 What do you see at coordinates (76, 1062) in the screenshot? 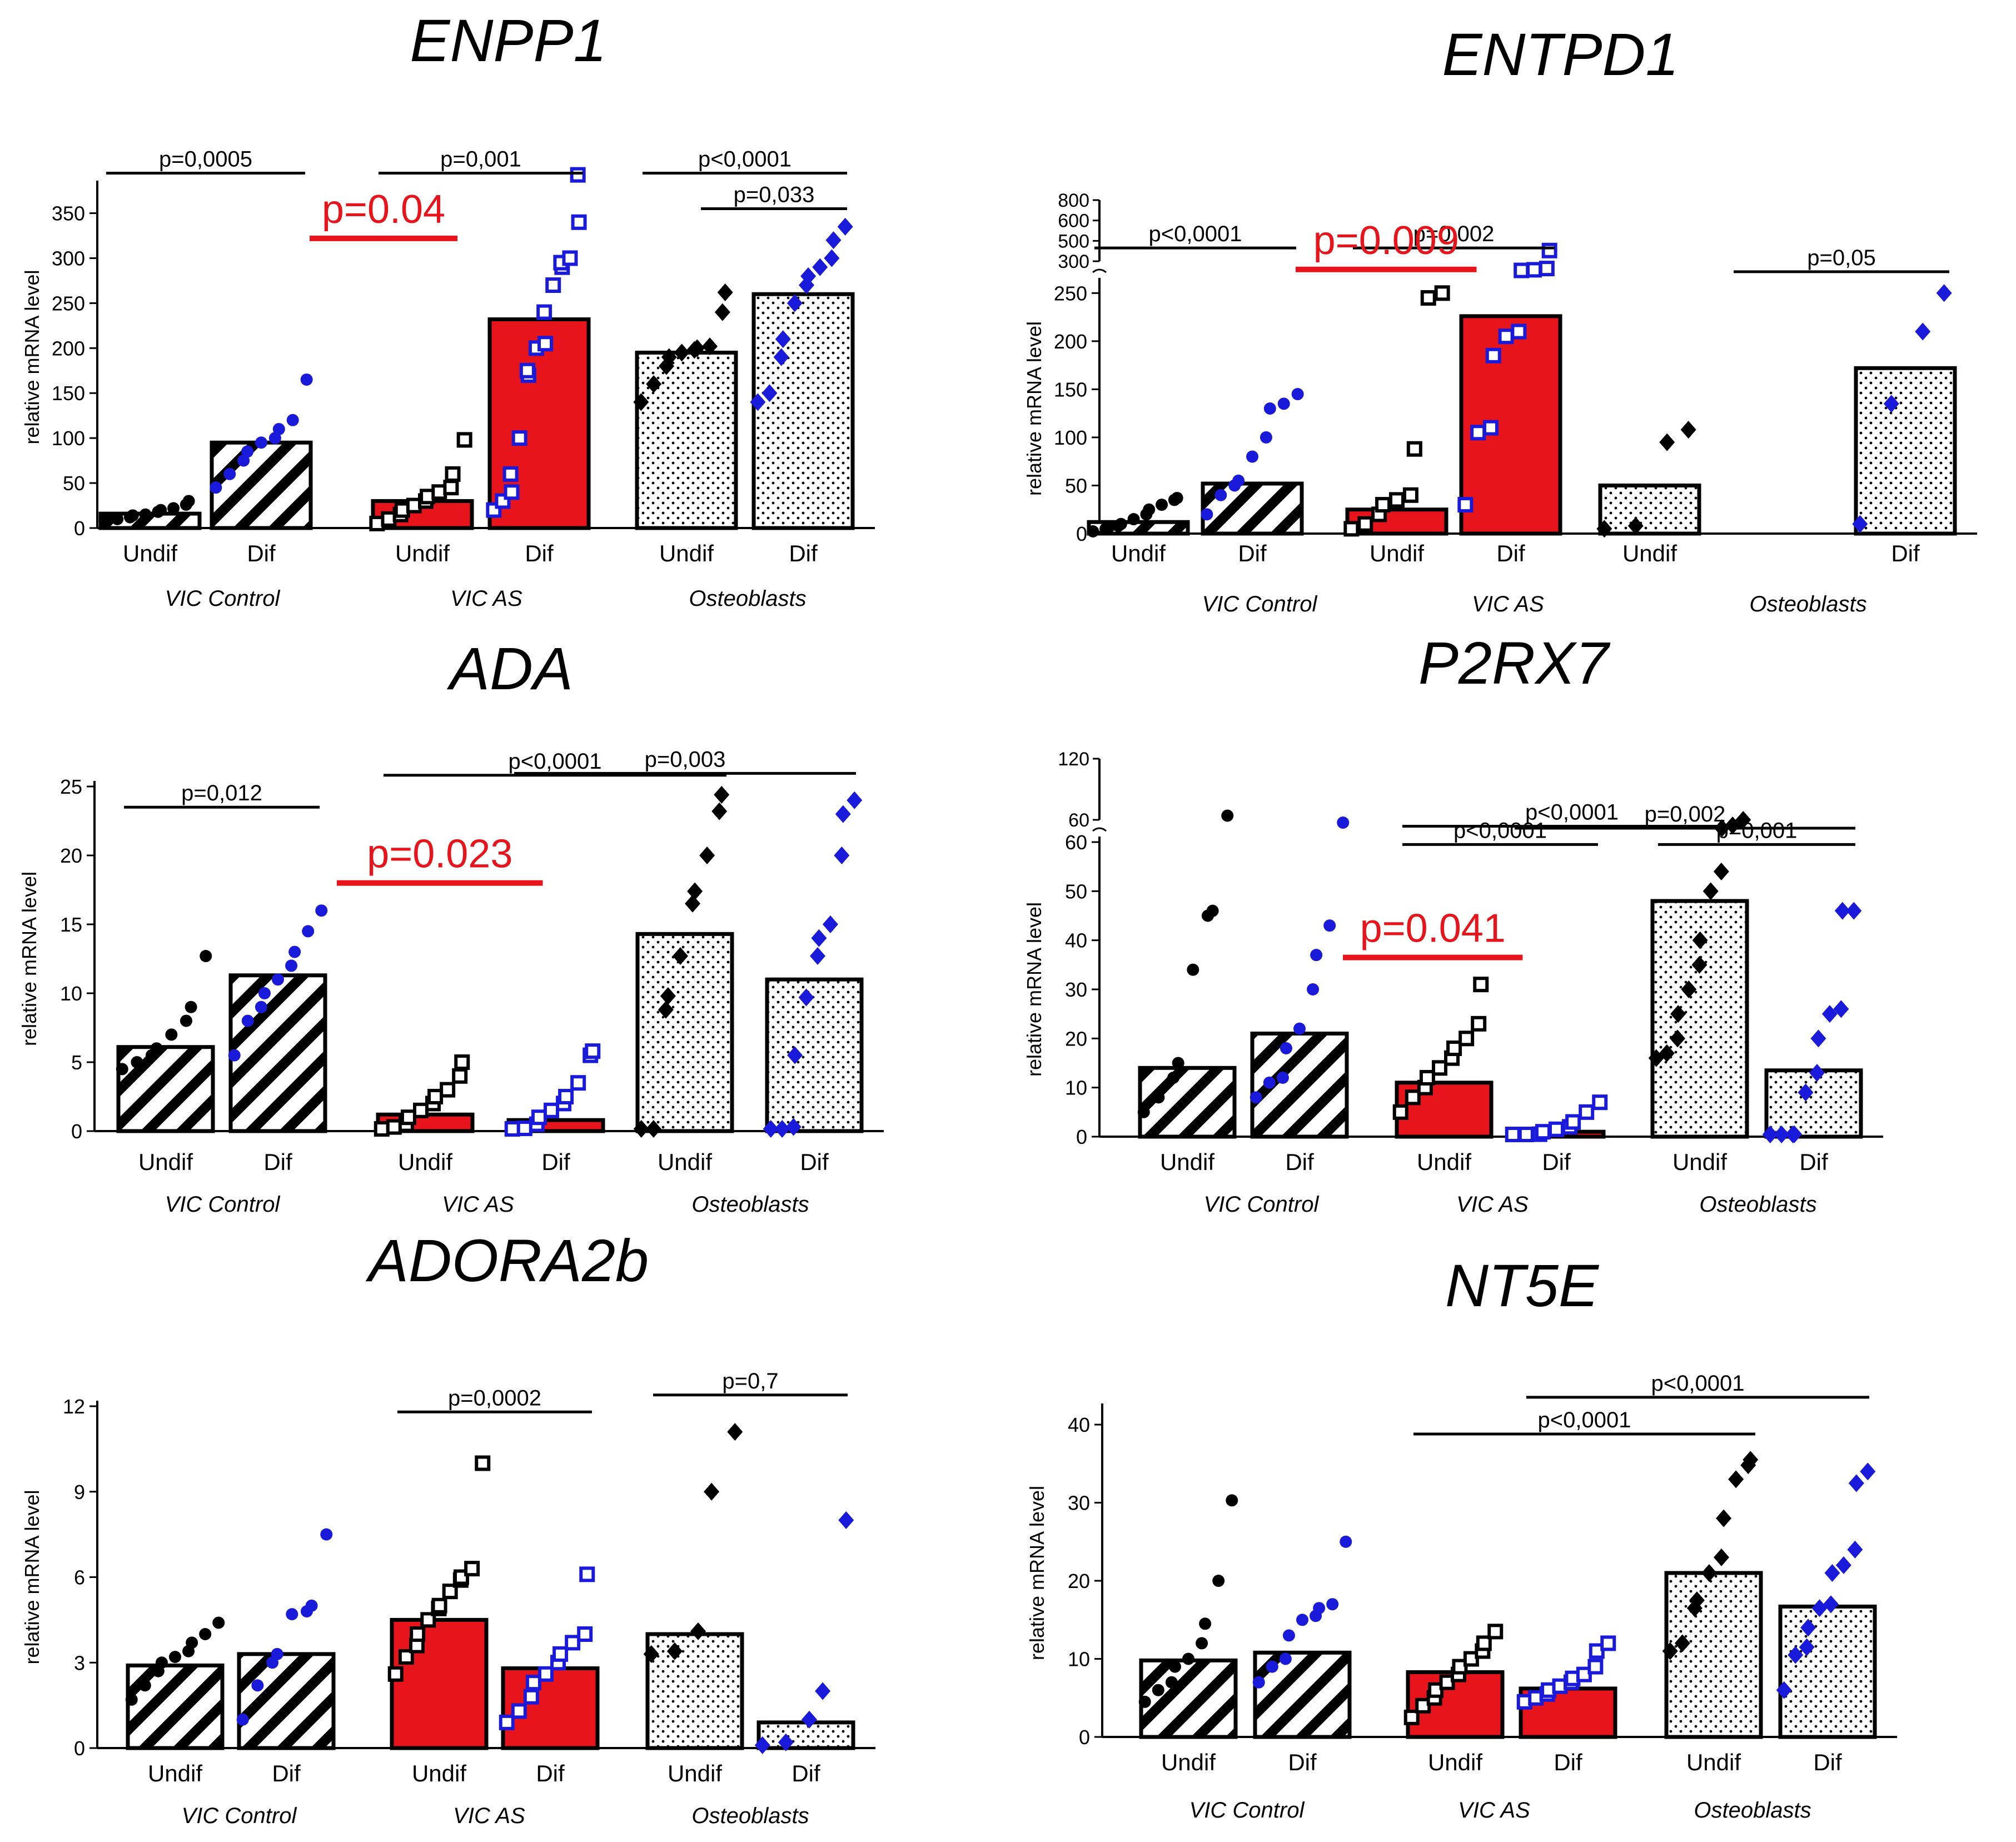
I see `y-tick-label: 5` at bounding box center [76, 1062].